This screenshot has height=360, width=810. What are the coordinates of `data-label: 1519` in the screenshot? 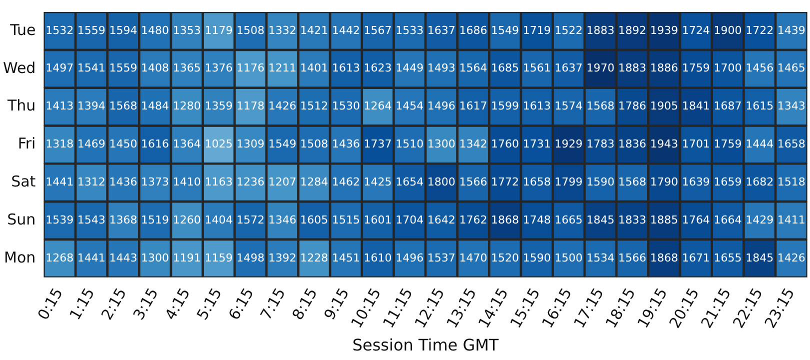 It's located at (155, 219).